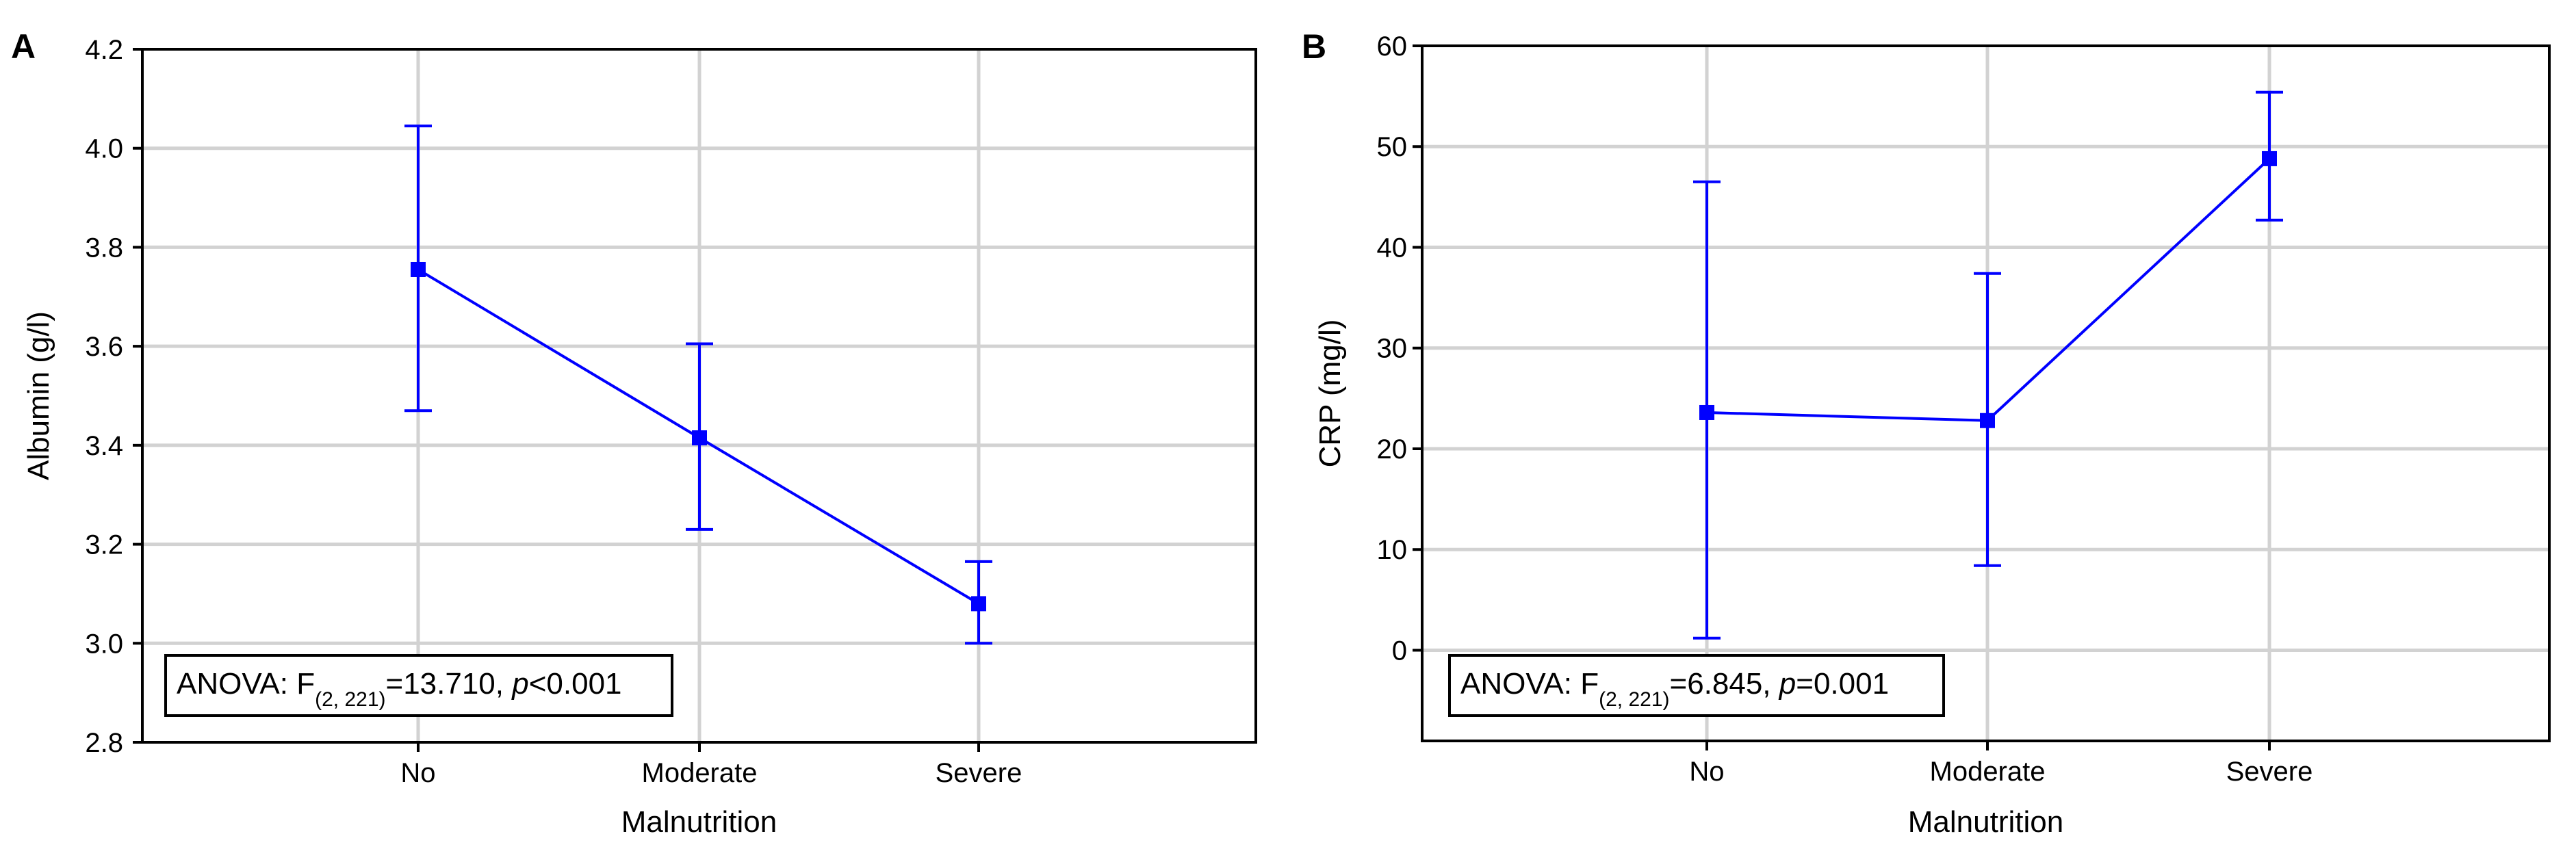 The width and height of the screenshot is (2576, 862). Describe the element at coordinates (104, 545) in the screenshot. I see `y-tick-label: 3.2` at that location.